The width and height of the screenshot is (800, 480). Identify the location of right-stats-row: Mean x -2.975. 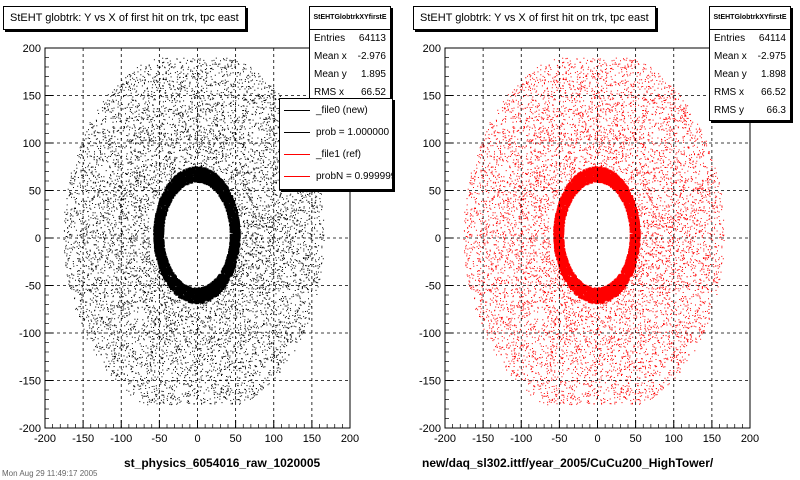
(750, 57).